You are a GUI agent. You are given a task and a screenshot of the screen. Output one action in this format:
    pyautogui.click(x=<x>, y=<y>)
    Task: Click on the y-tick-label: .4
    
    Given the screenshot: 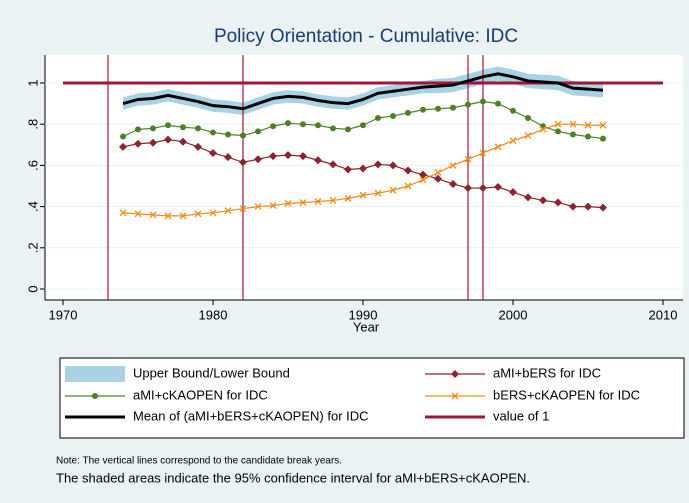 What is the action you would take?
    pyautogui.click(x=32, y=206)
    